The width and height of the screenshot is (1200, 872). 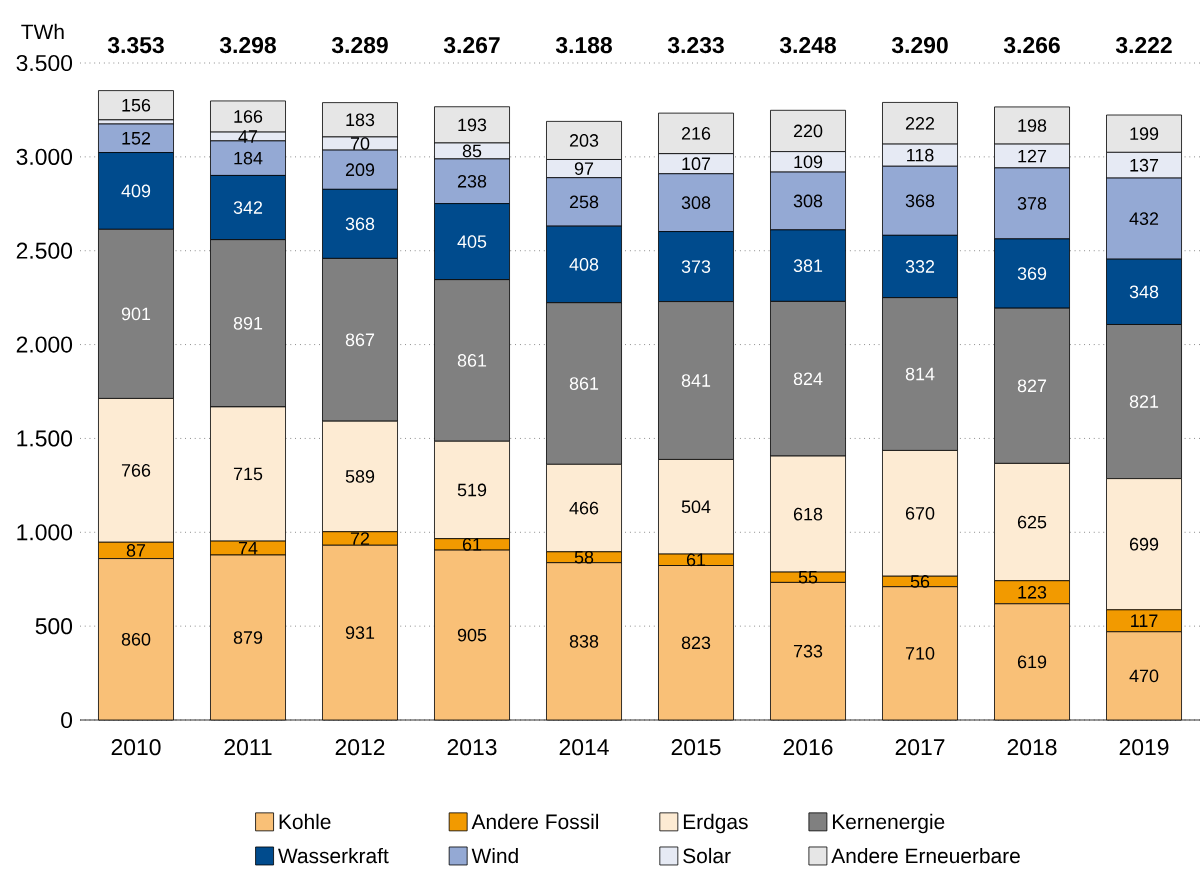 What do you see at coordinates (135, 45) in the screenshot?
I see `total-label: 3.353` at bounding box center [135, 45].